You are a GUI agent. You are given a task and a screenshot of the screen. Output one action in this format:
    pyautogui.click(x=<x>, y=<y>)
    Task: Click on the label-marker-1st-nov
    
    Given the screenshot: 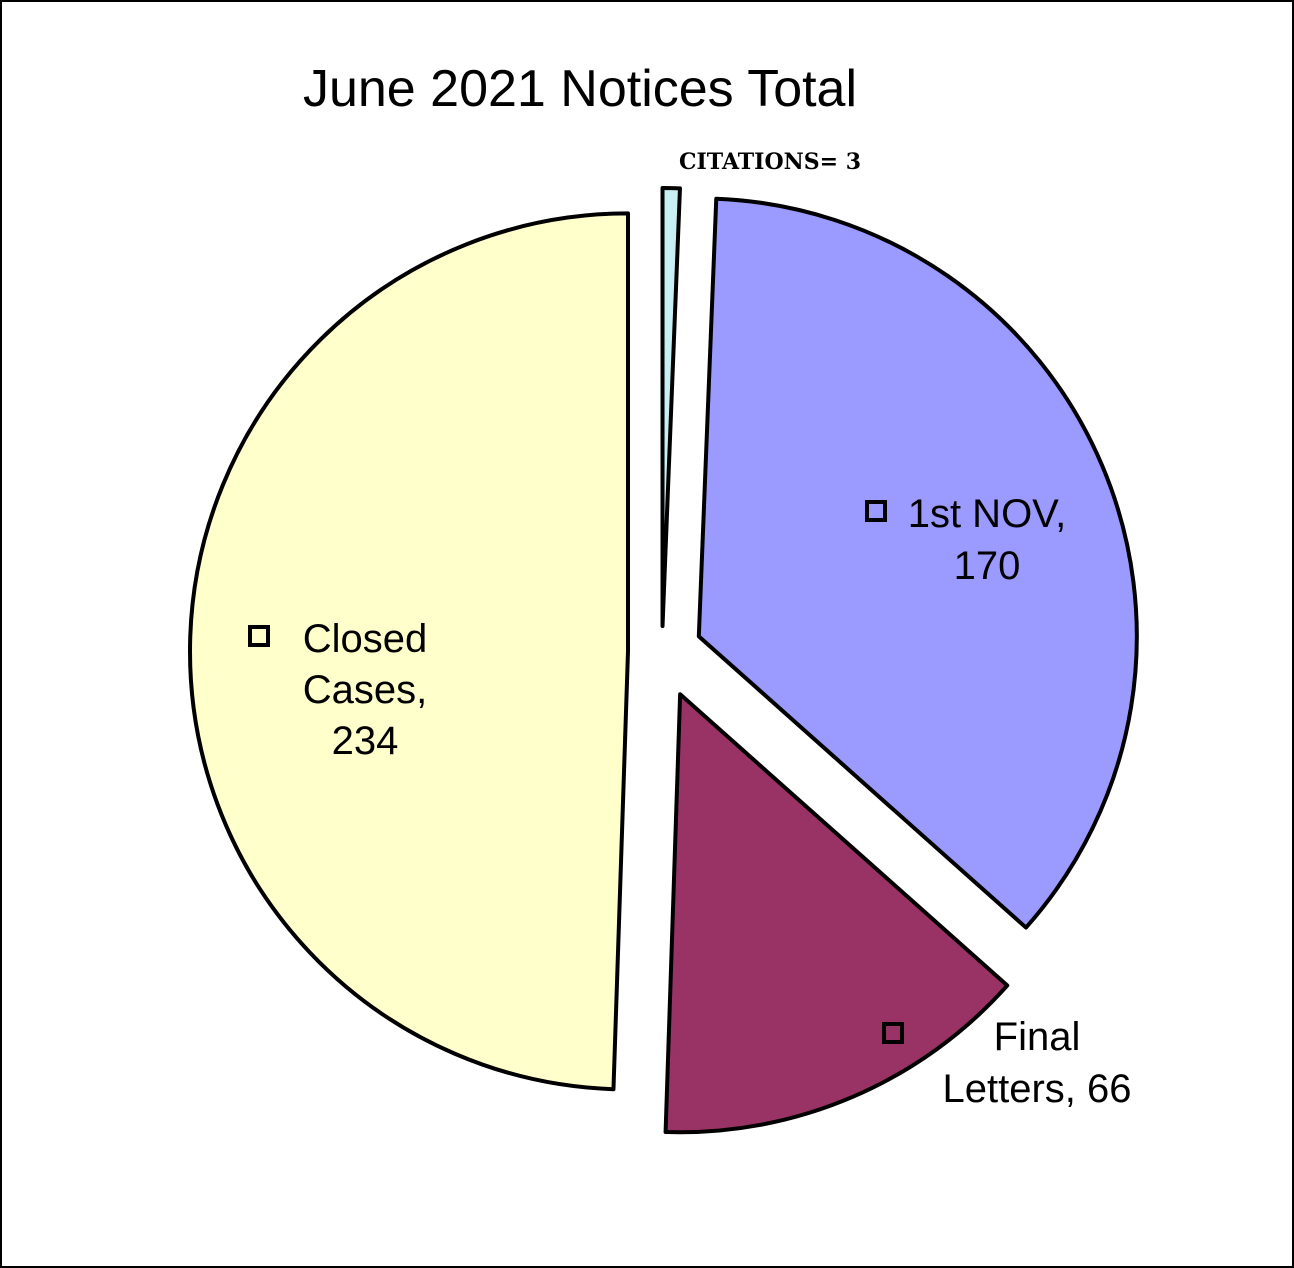 What is the action you would take?
    pyautogui.click(x=876, y=511)
    